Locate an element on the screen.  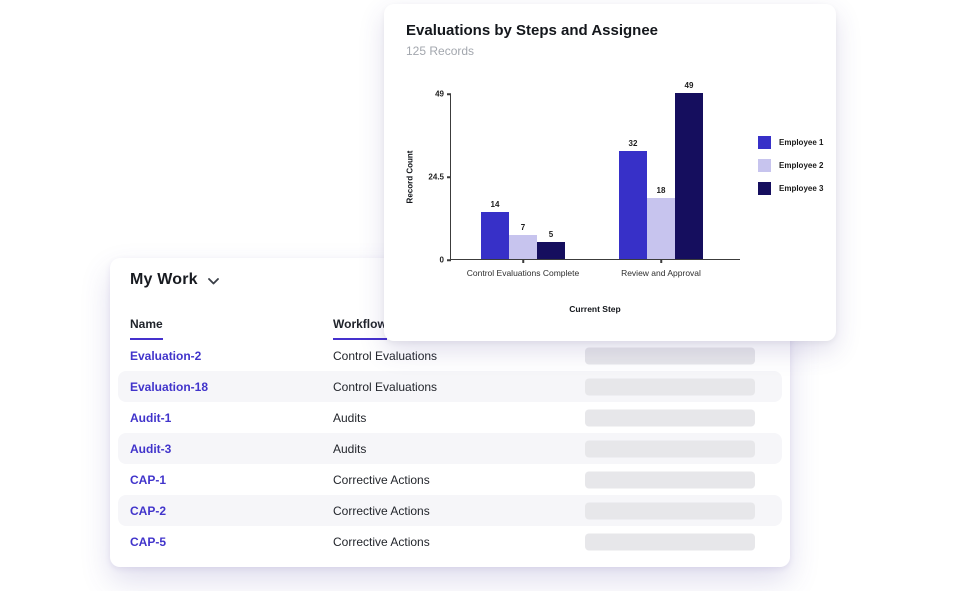
legend-item: Employee 1 is located at coordinates (790, 142).